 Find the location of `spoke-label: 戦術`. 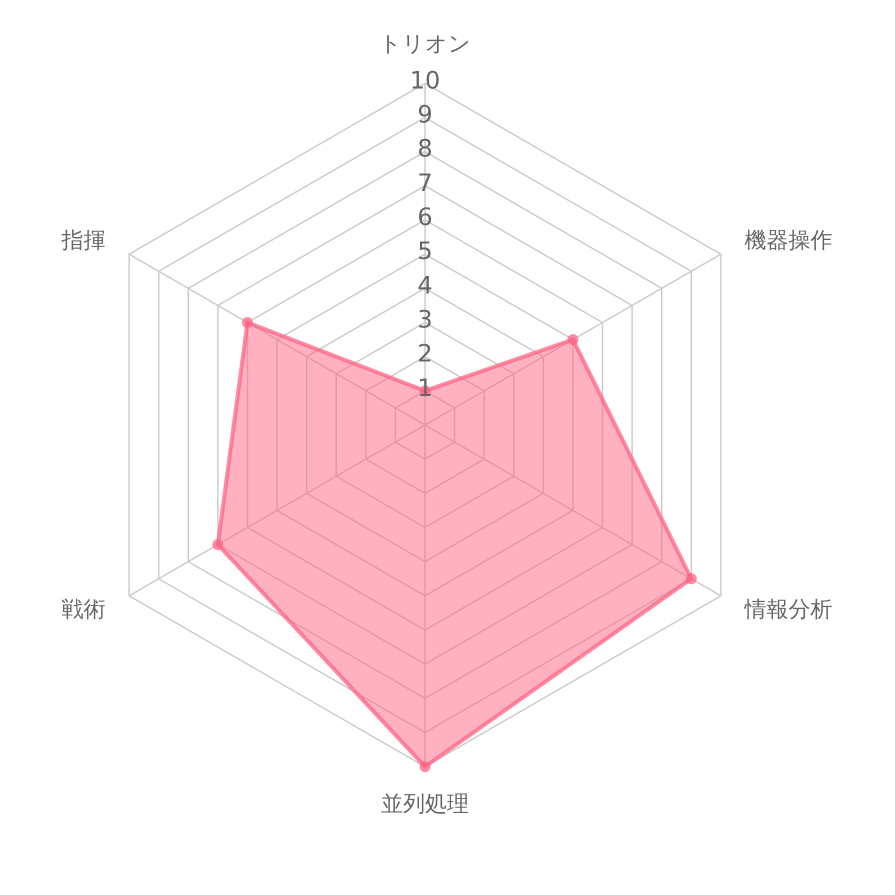

spoke-label: 戦術 is located at coordinates (83, 610).